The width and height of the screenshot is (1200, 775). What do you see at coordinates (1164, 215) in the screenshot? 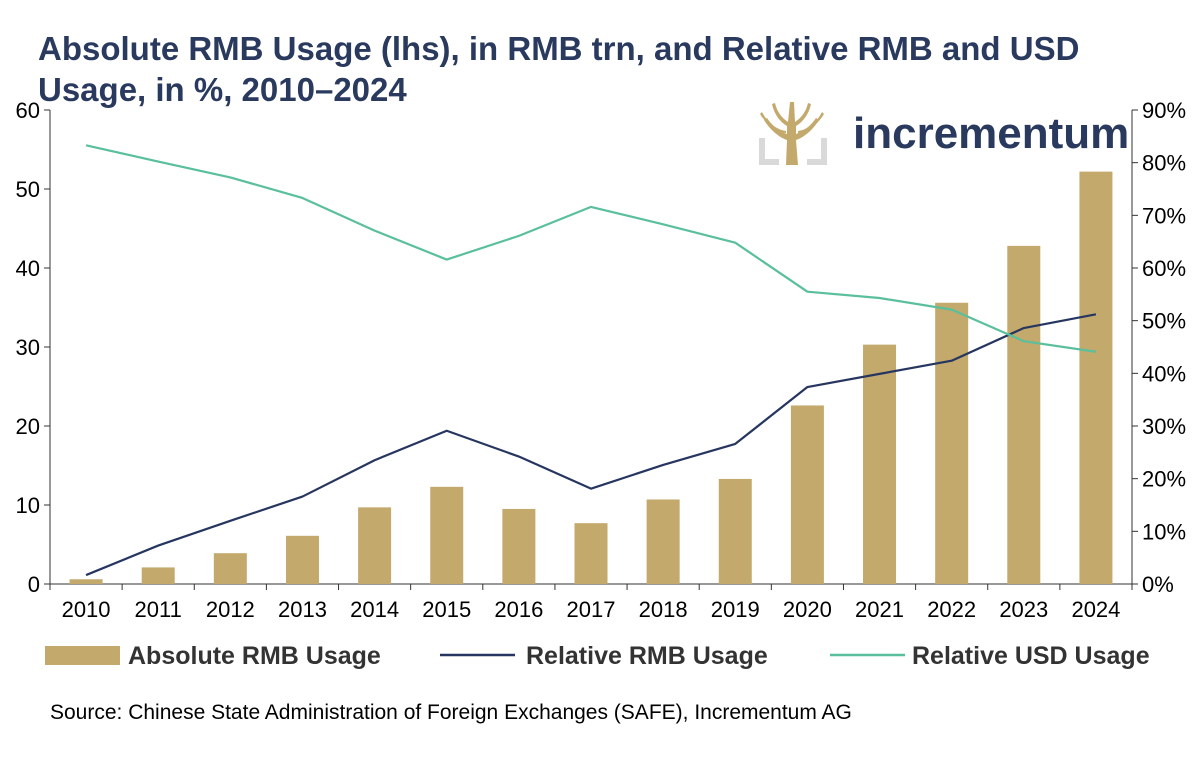
I see `right-tick-label: 70%` at bounding box center [1164, 215].